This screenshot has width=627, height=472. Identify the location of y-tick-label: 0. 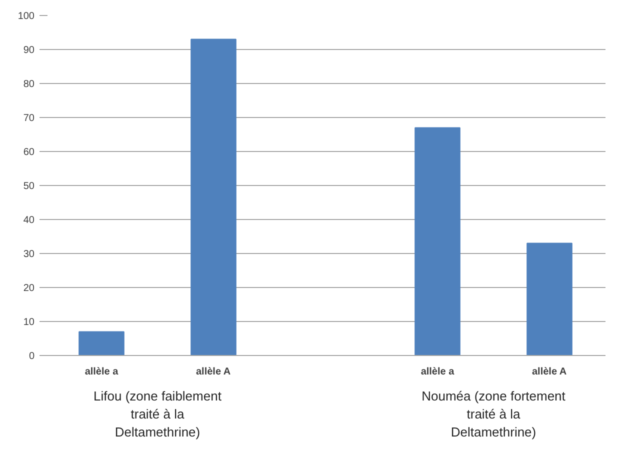
(31, 356).